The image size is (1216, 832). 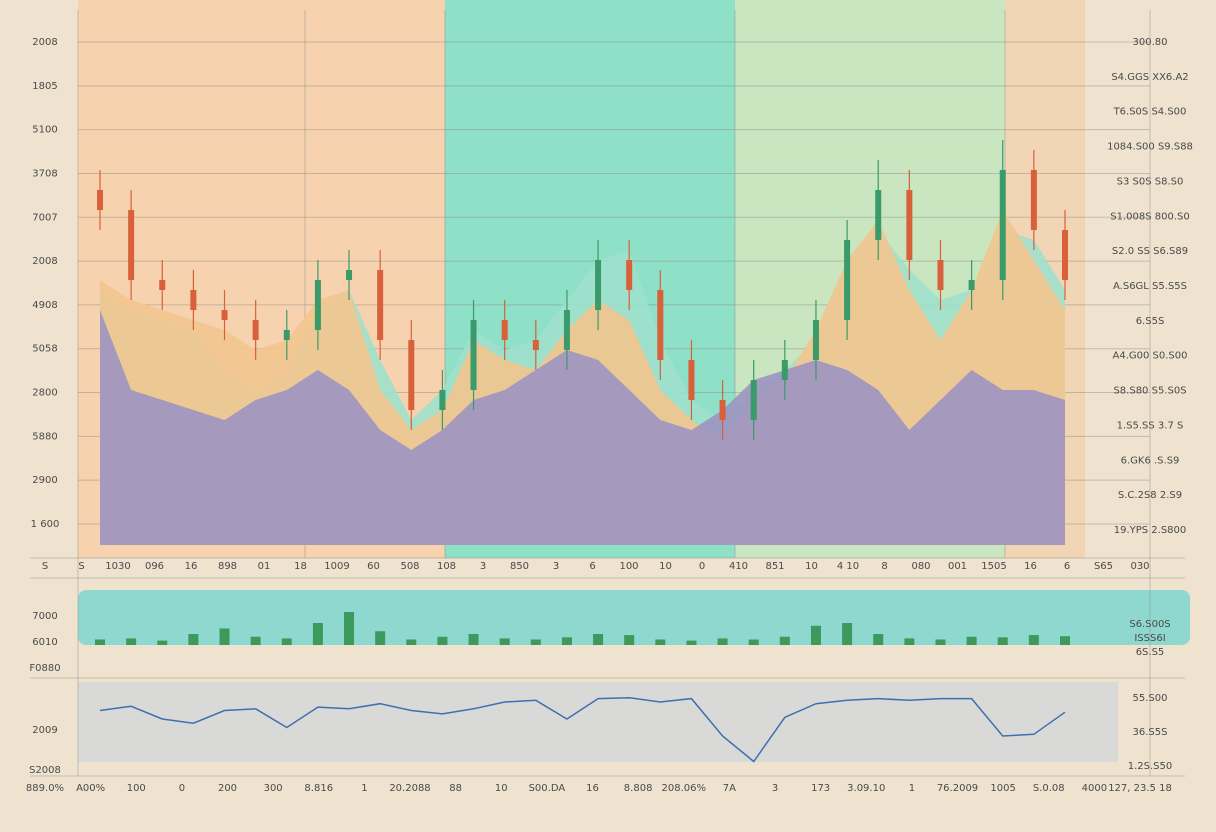 What do you see at coordinates (1150, 42) in the screenshot?
I see `y-tick-label: 300.80` at bounding box center [1150, 42].